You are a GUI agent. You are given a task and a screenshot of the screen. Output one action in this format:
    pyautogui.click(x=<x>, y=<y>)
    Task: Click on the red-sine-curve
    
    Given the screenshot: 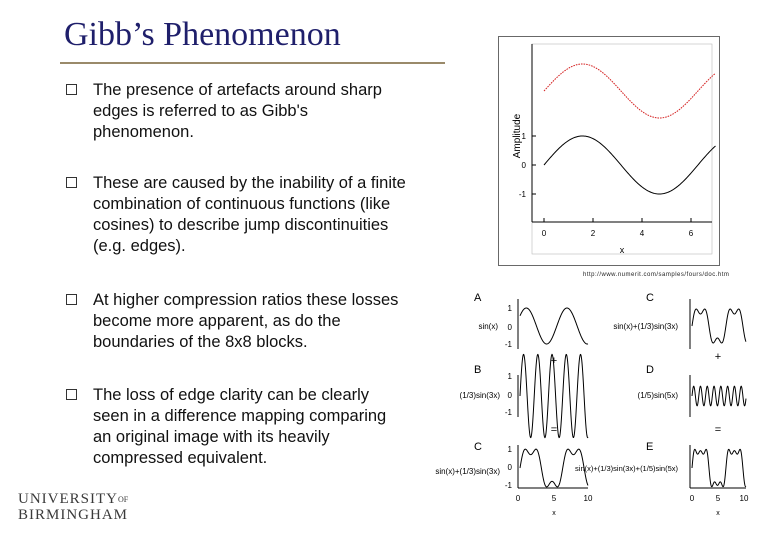 What is the action you would take?
    pyautogui.click(x=629, y=91)
    